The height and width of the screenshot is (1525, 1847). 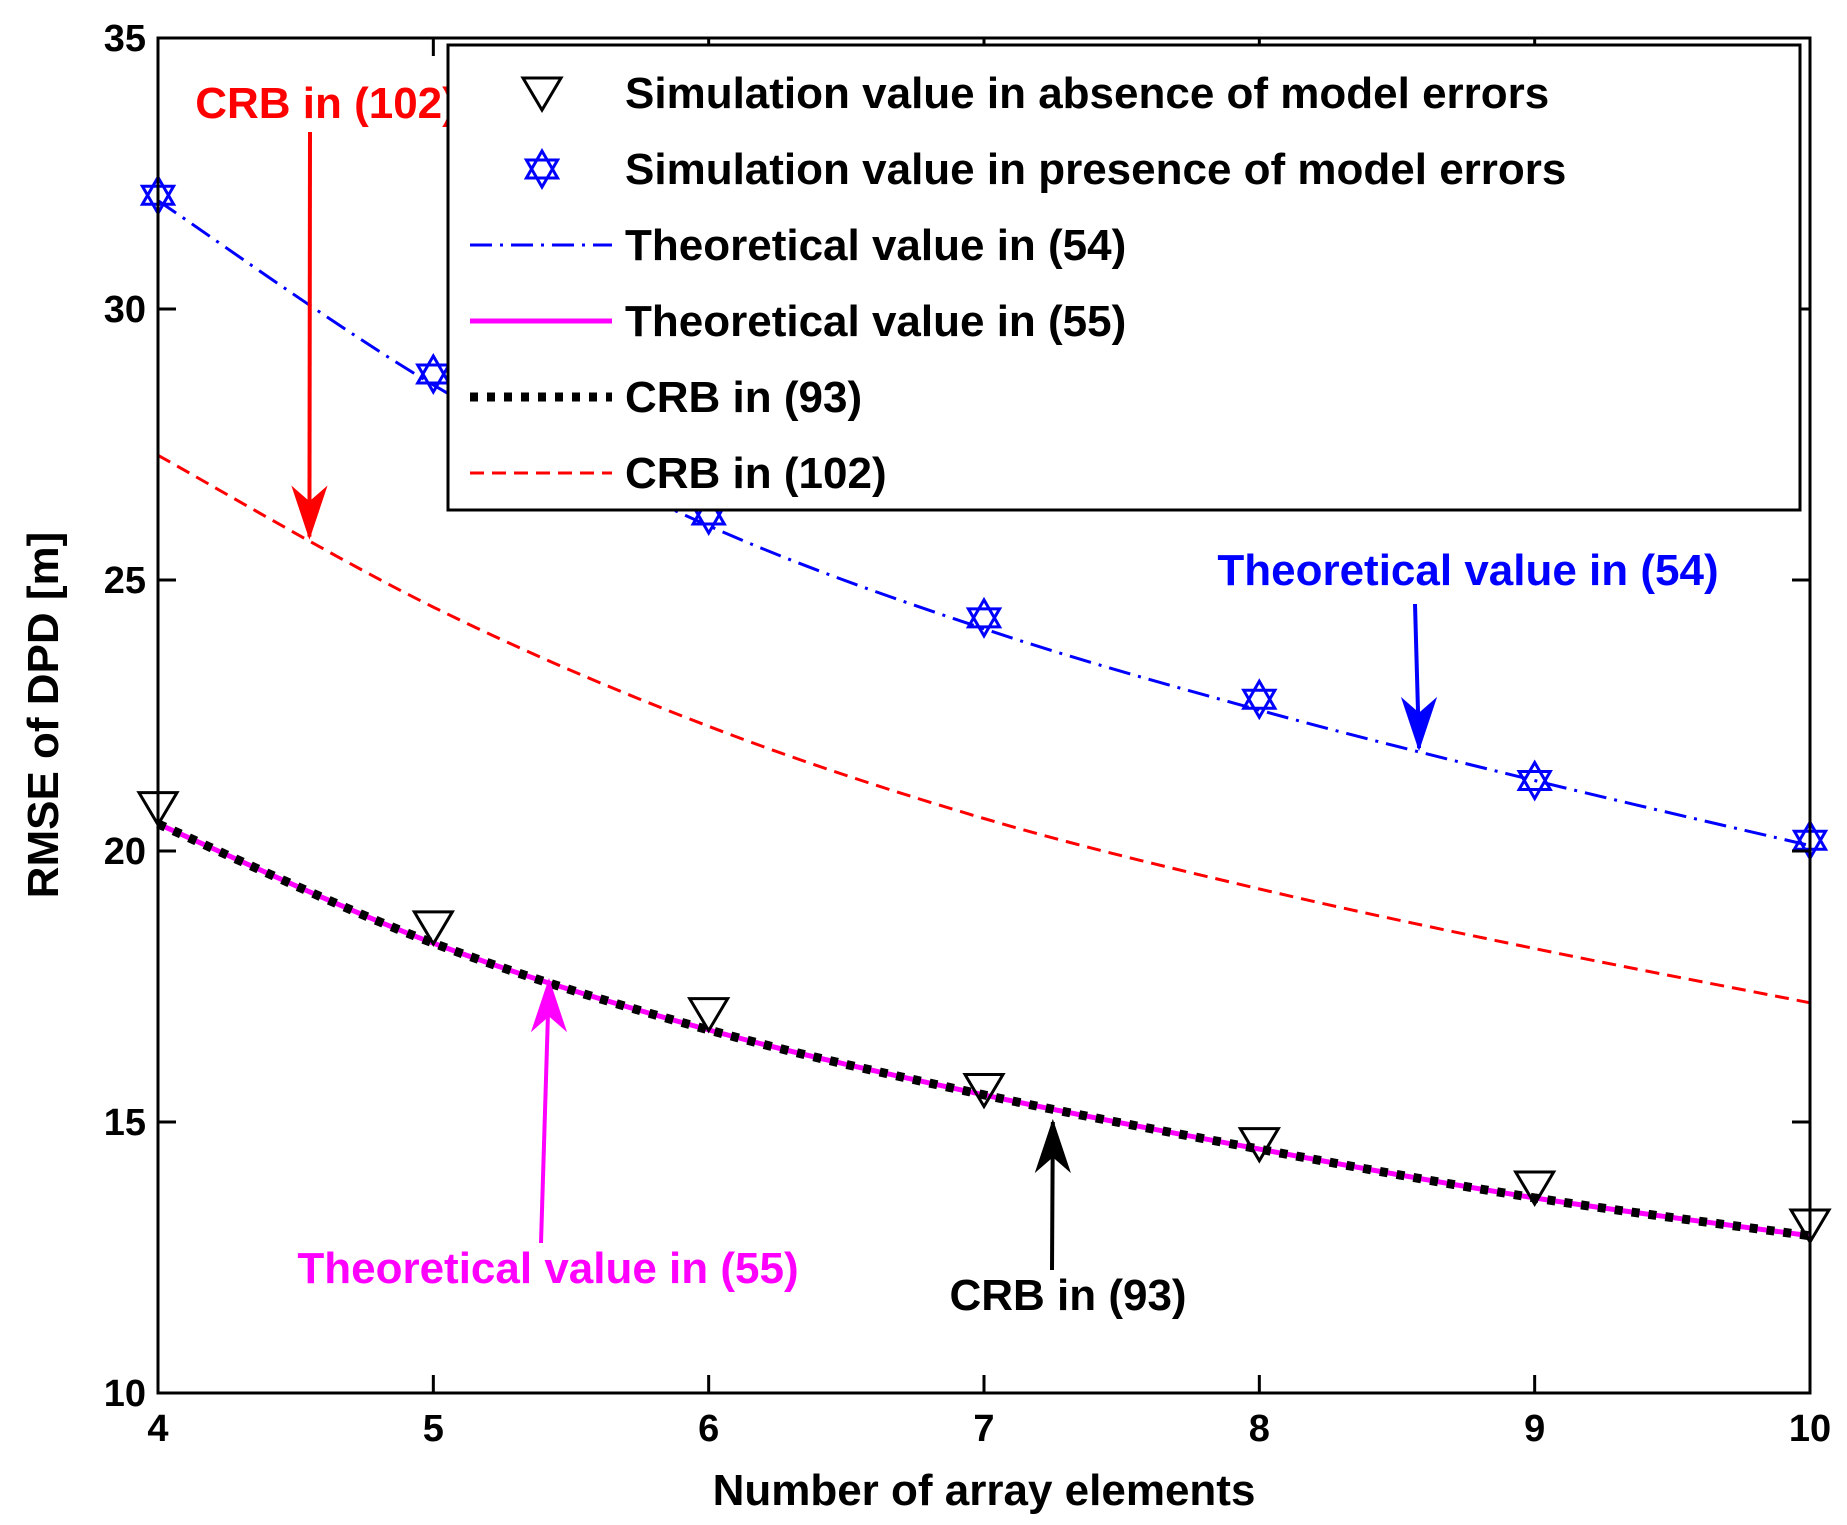 I want to click on legend-entry-theo55: Theoretical value in (55), so click(x=798, y=321).